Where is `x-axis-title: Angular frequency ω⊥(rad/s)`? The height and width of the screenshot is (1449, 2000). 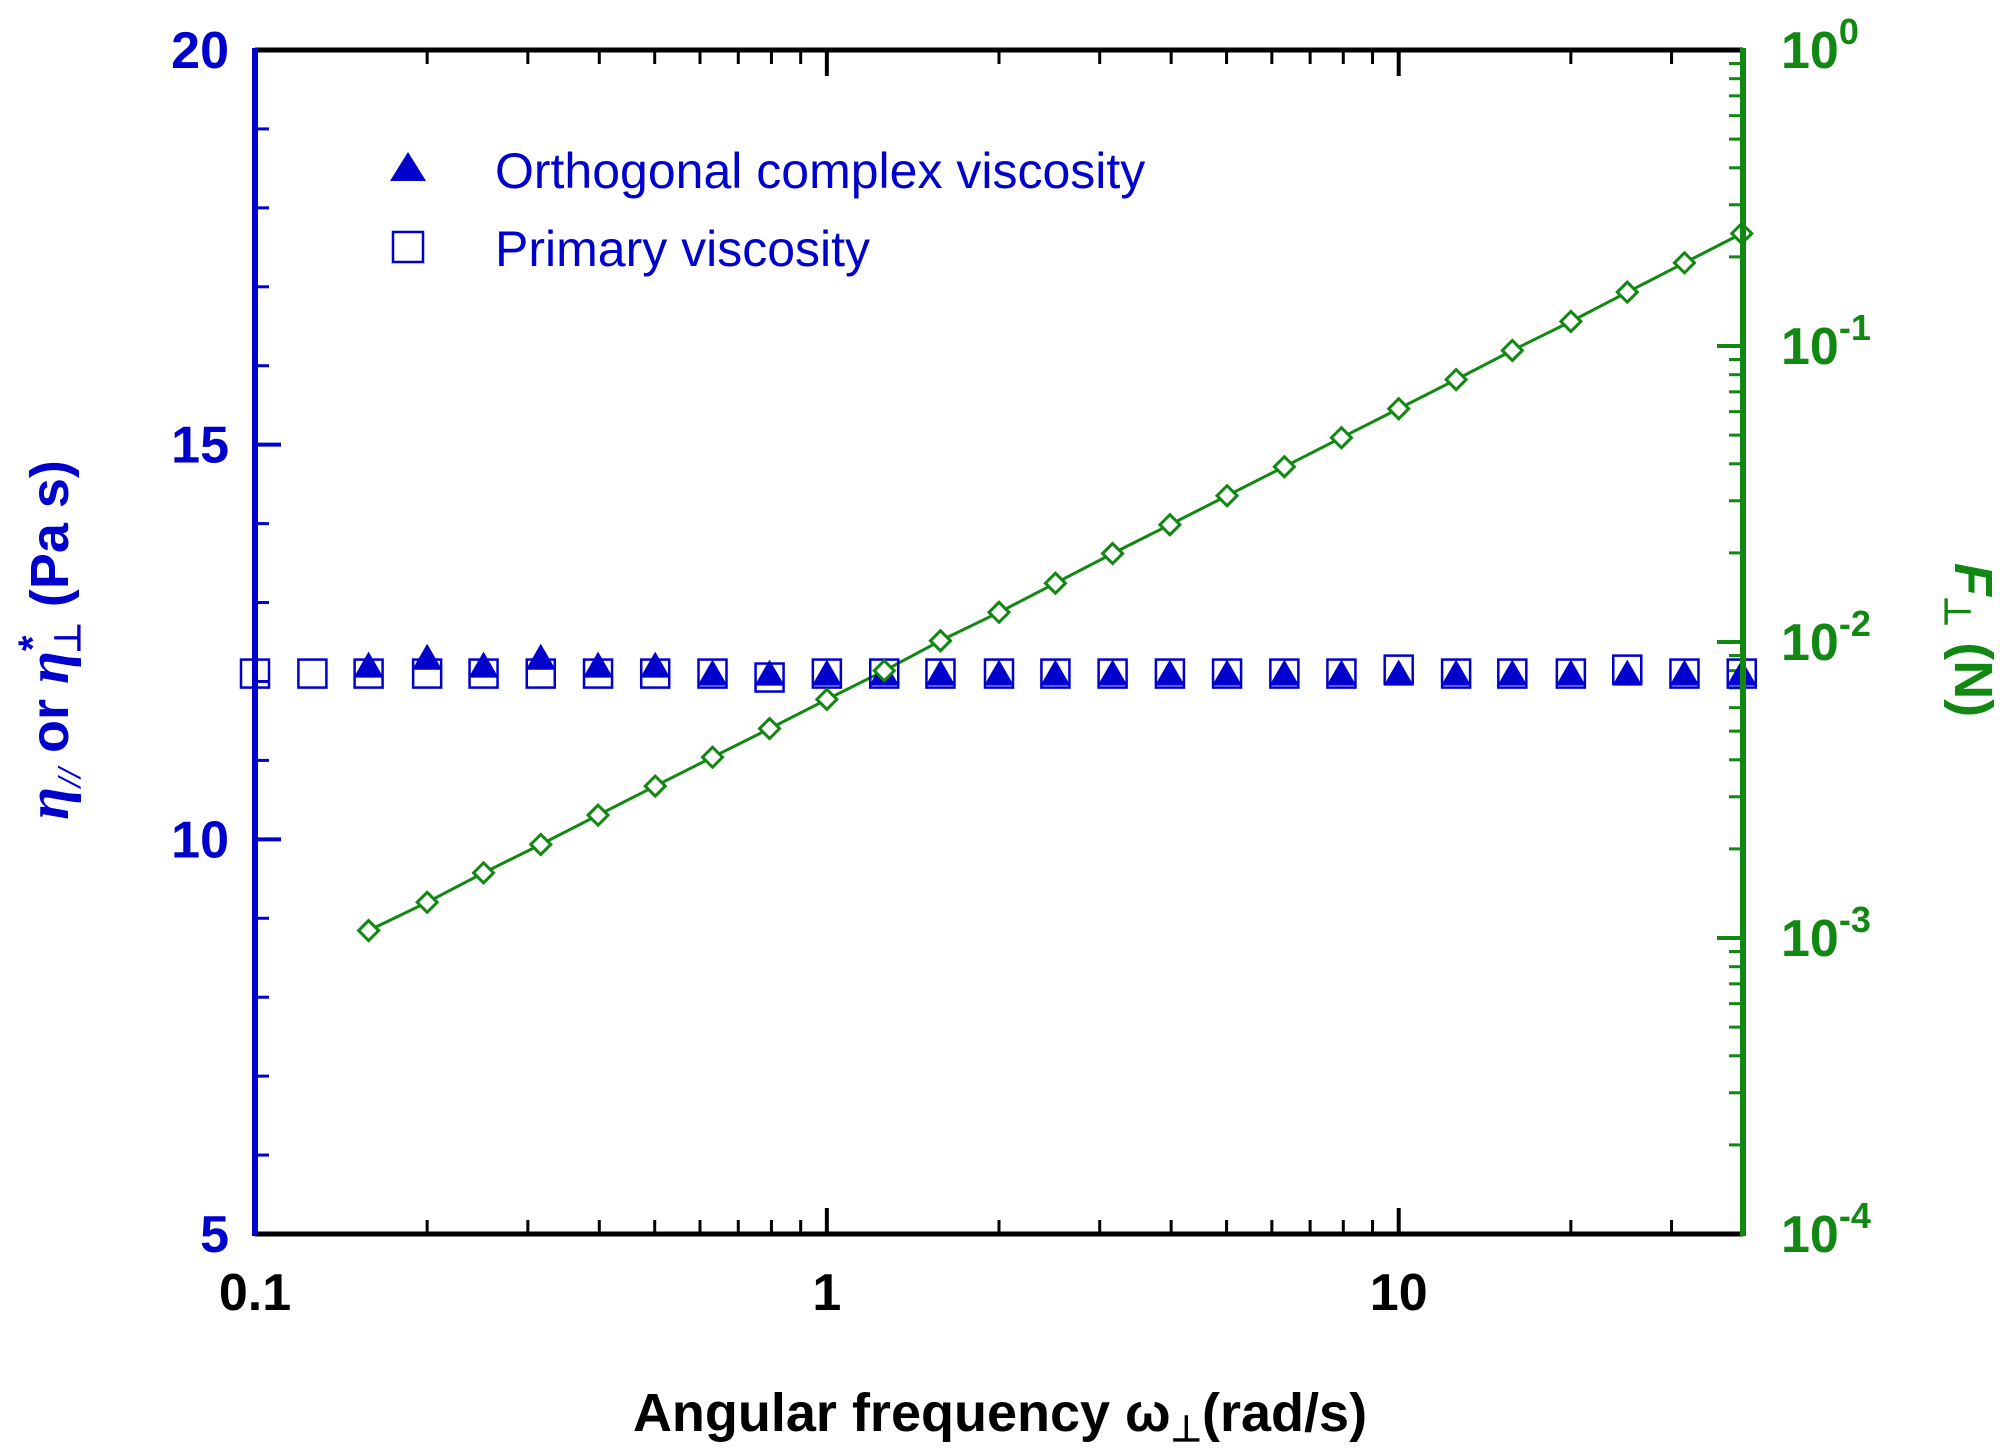 x-axis-title: Angular frequency ω⊥(rad/s) is located at coordinates (1000, 1416).